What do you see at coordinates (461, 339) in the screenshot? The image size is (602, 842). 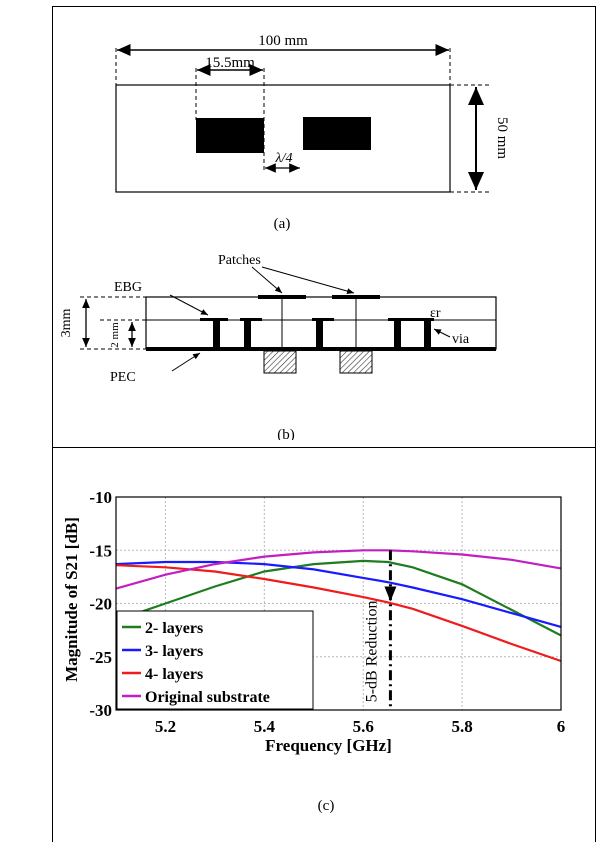 I see `via-label: via` at bounding box center [461, 339].